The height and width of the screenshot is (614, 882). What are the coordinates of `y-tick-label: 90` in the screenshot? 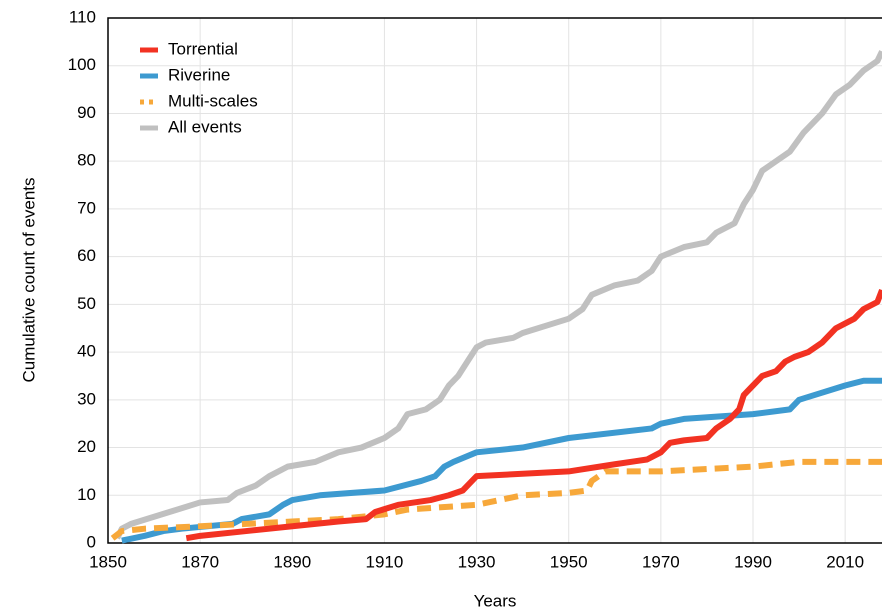 It's located at (86, 112).